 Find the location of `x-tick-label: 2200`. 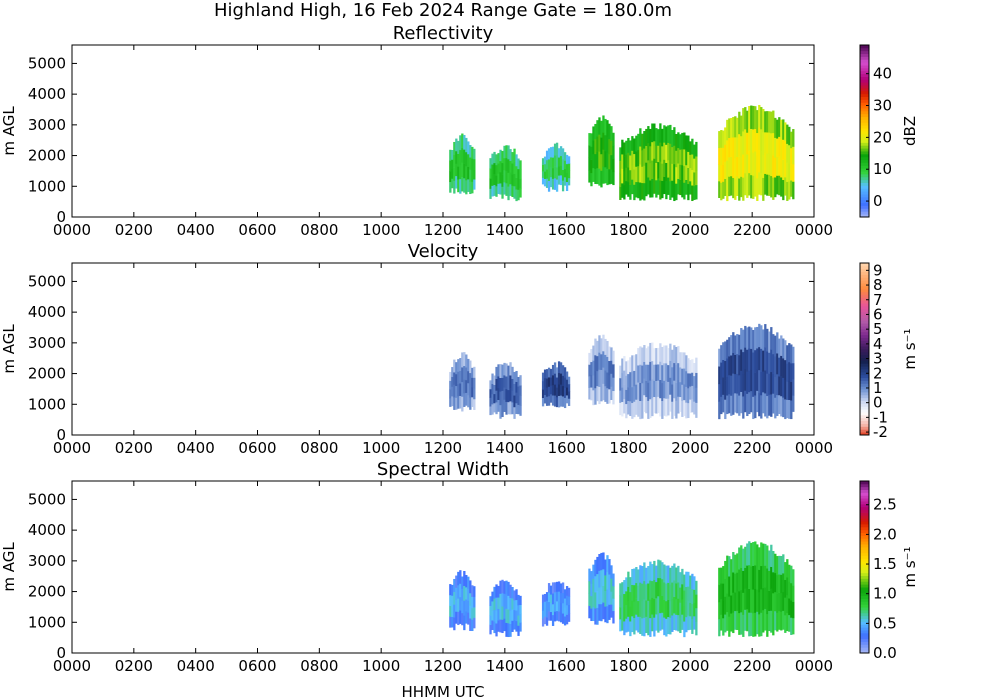

x-tick-label: 2200 is located at coordinates (752, 230).